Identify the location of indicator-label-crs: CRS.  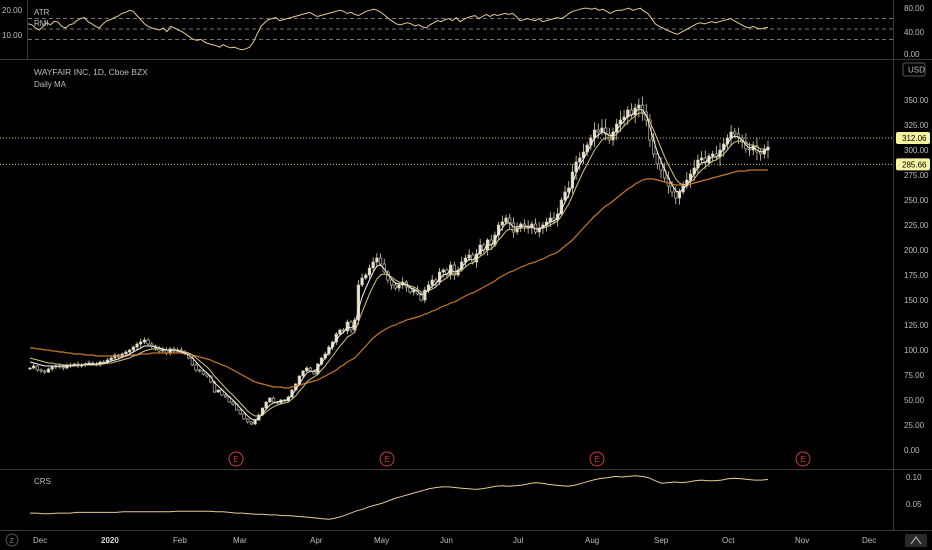
(42, 481).